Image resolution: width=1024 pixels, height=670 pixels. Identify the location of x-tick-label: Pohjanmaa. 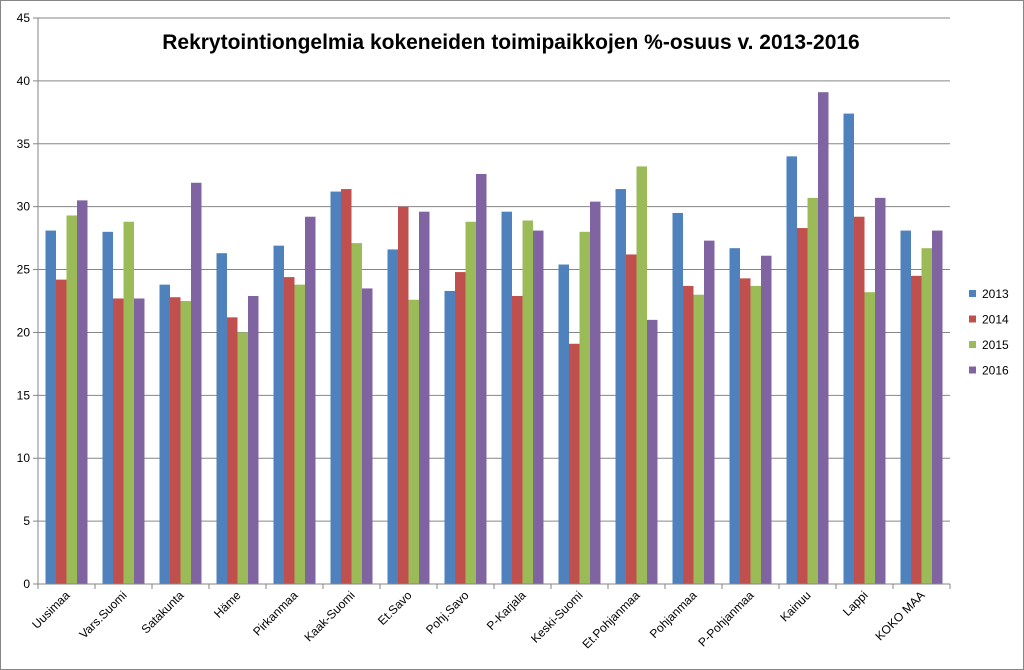
(673, 614).